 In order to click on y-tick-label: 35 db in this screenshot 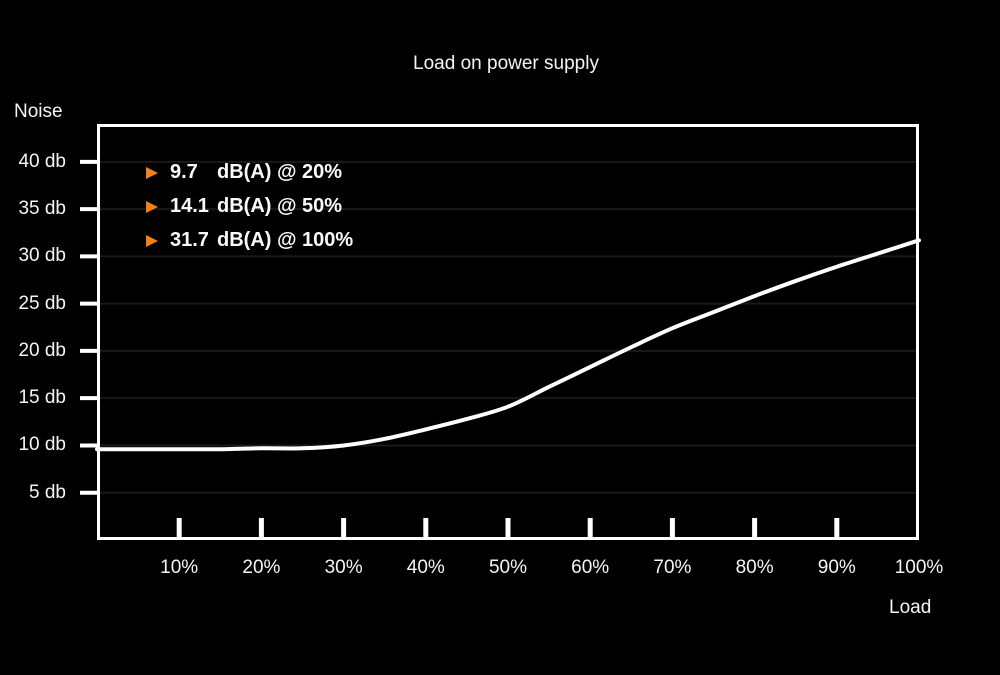, I will do `click(42, 209)`.